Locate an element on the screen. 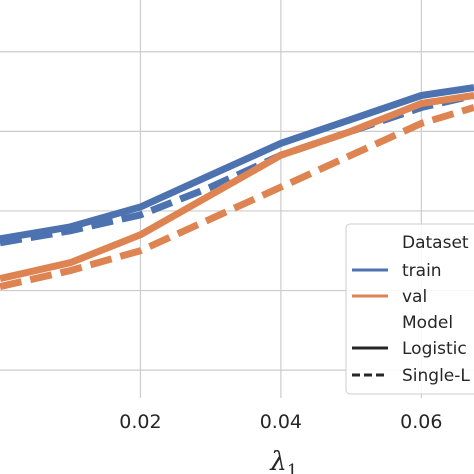  legend-label-logistic: Logistic is located at coordinates (434, 349).